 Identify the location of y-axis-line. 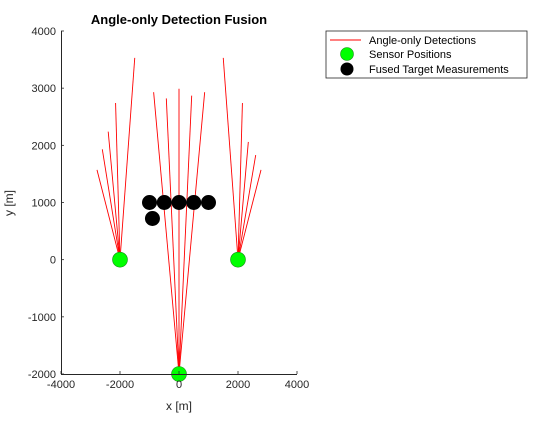
(61, 203).